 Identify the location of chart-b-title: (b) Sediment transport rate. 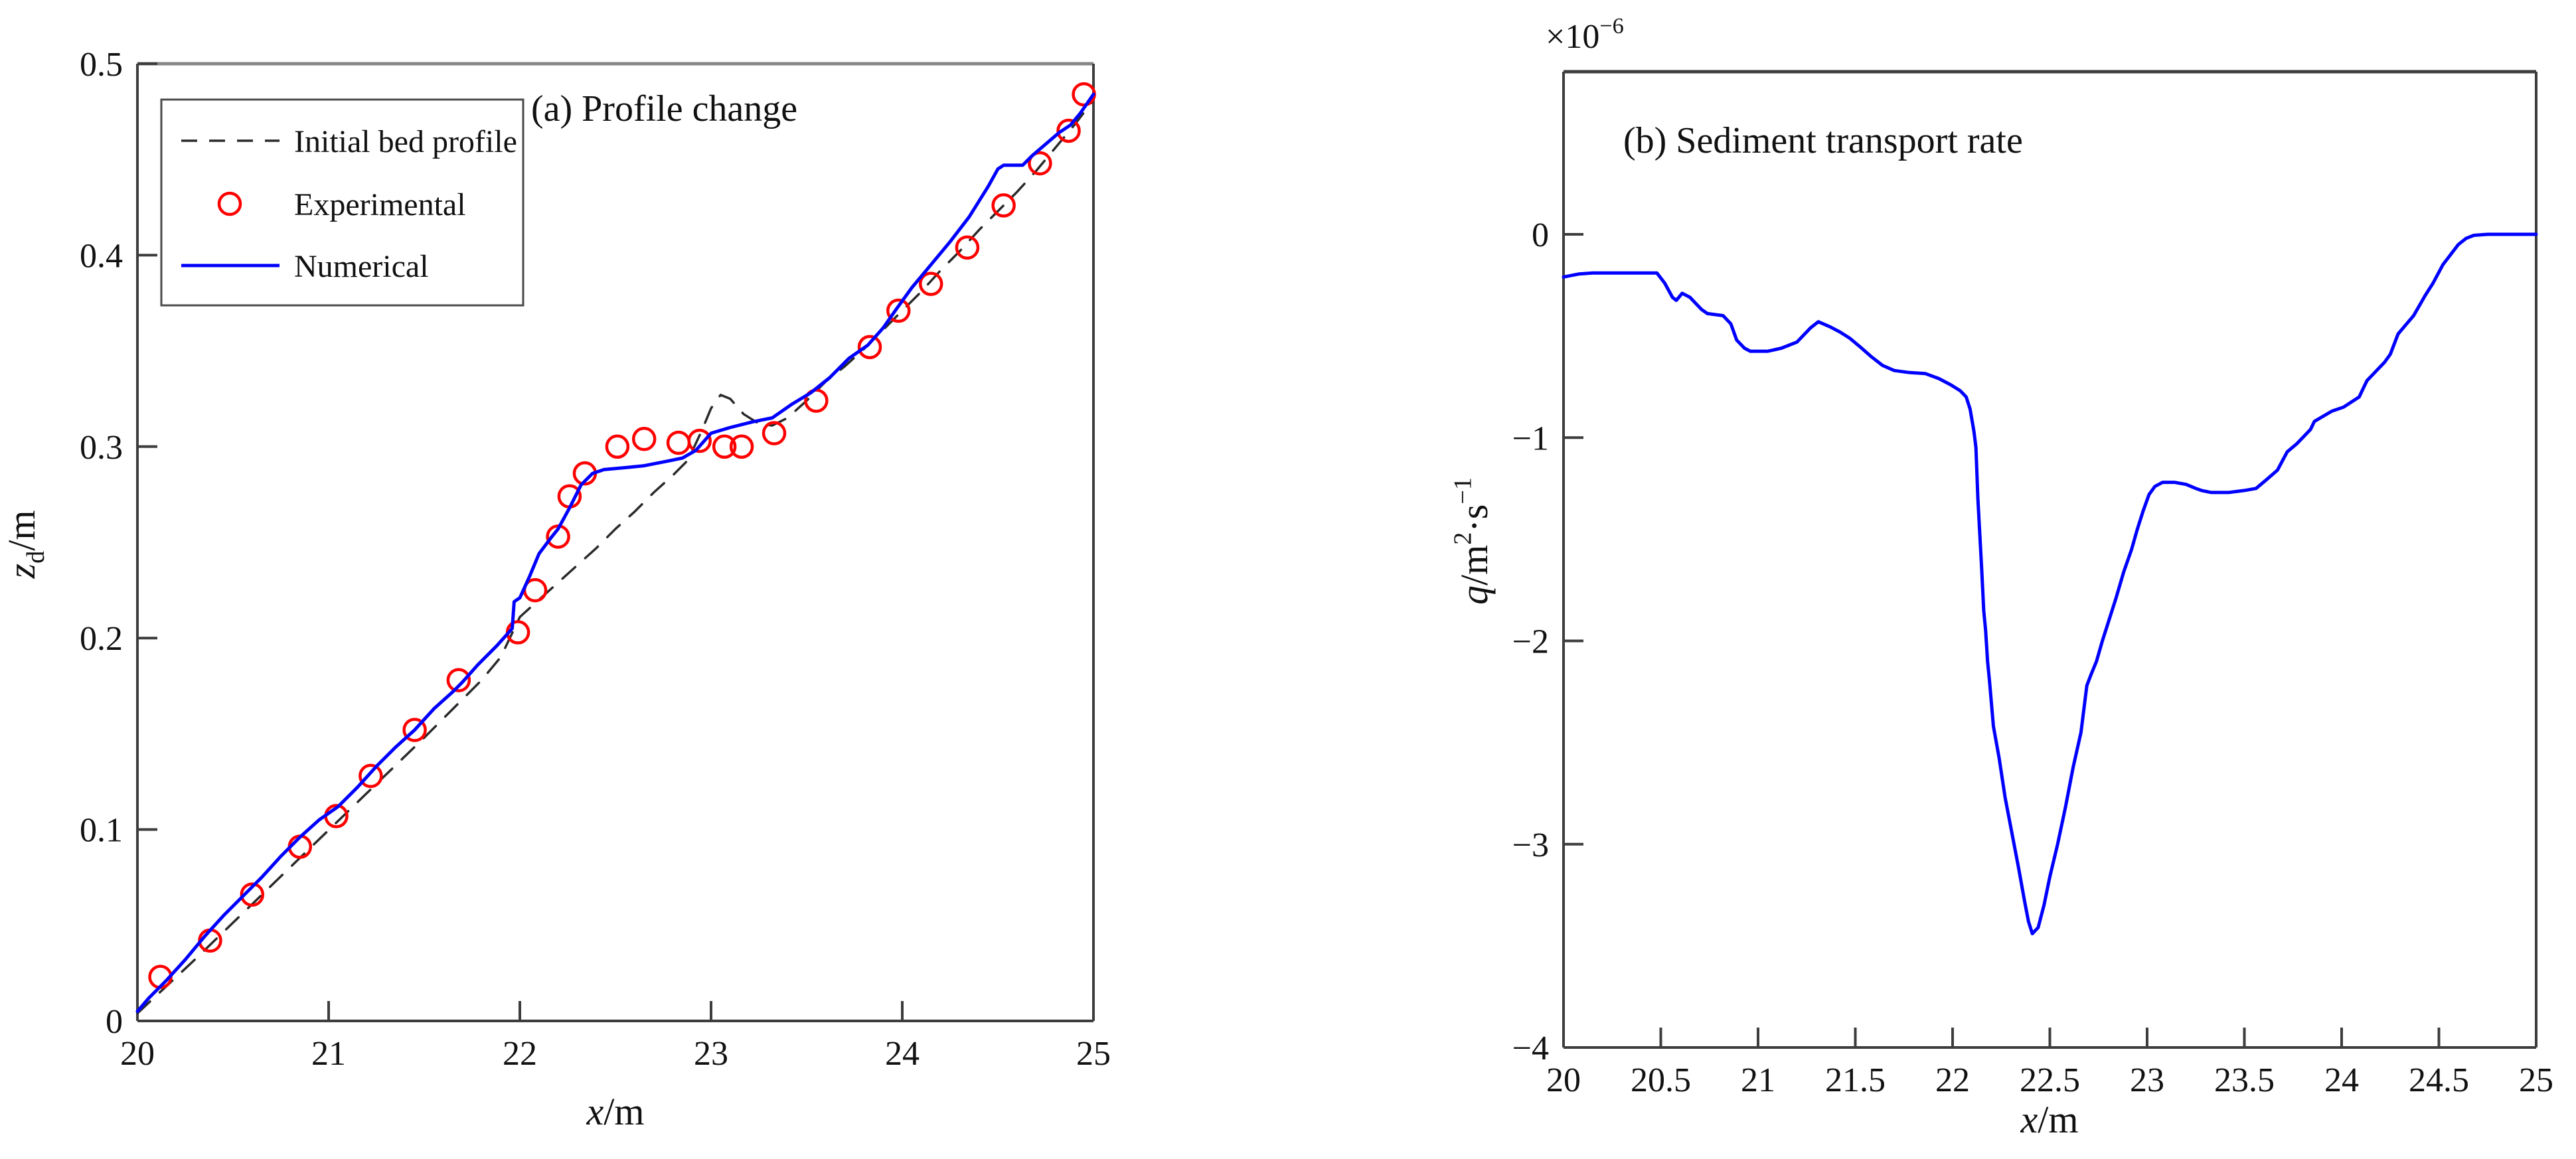
(1823, 140).